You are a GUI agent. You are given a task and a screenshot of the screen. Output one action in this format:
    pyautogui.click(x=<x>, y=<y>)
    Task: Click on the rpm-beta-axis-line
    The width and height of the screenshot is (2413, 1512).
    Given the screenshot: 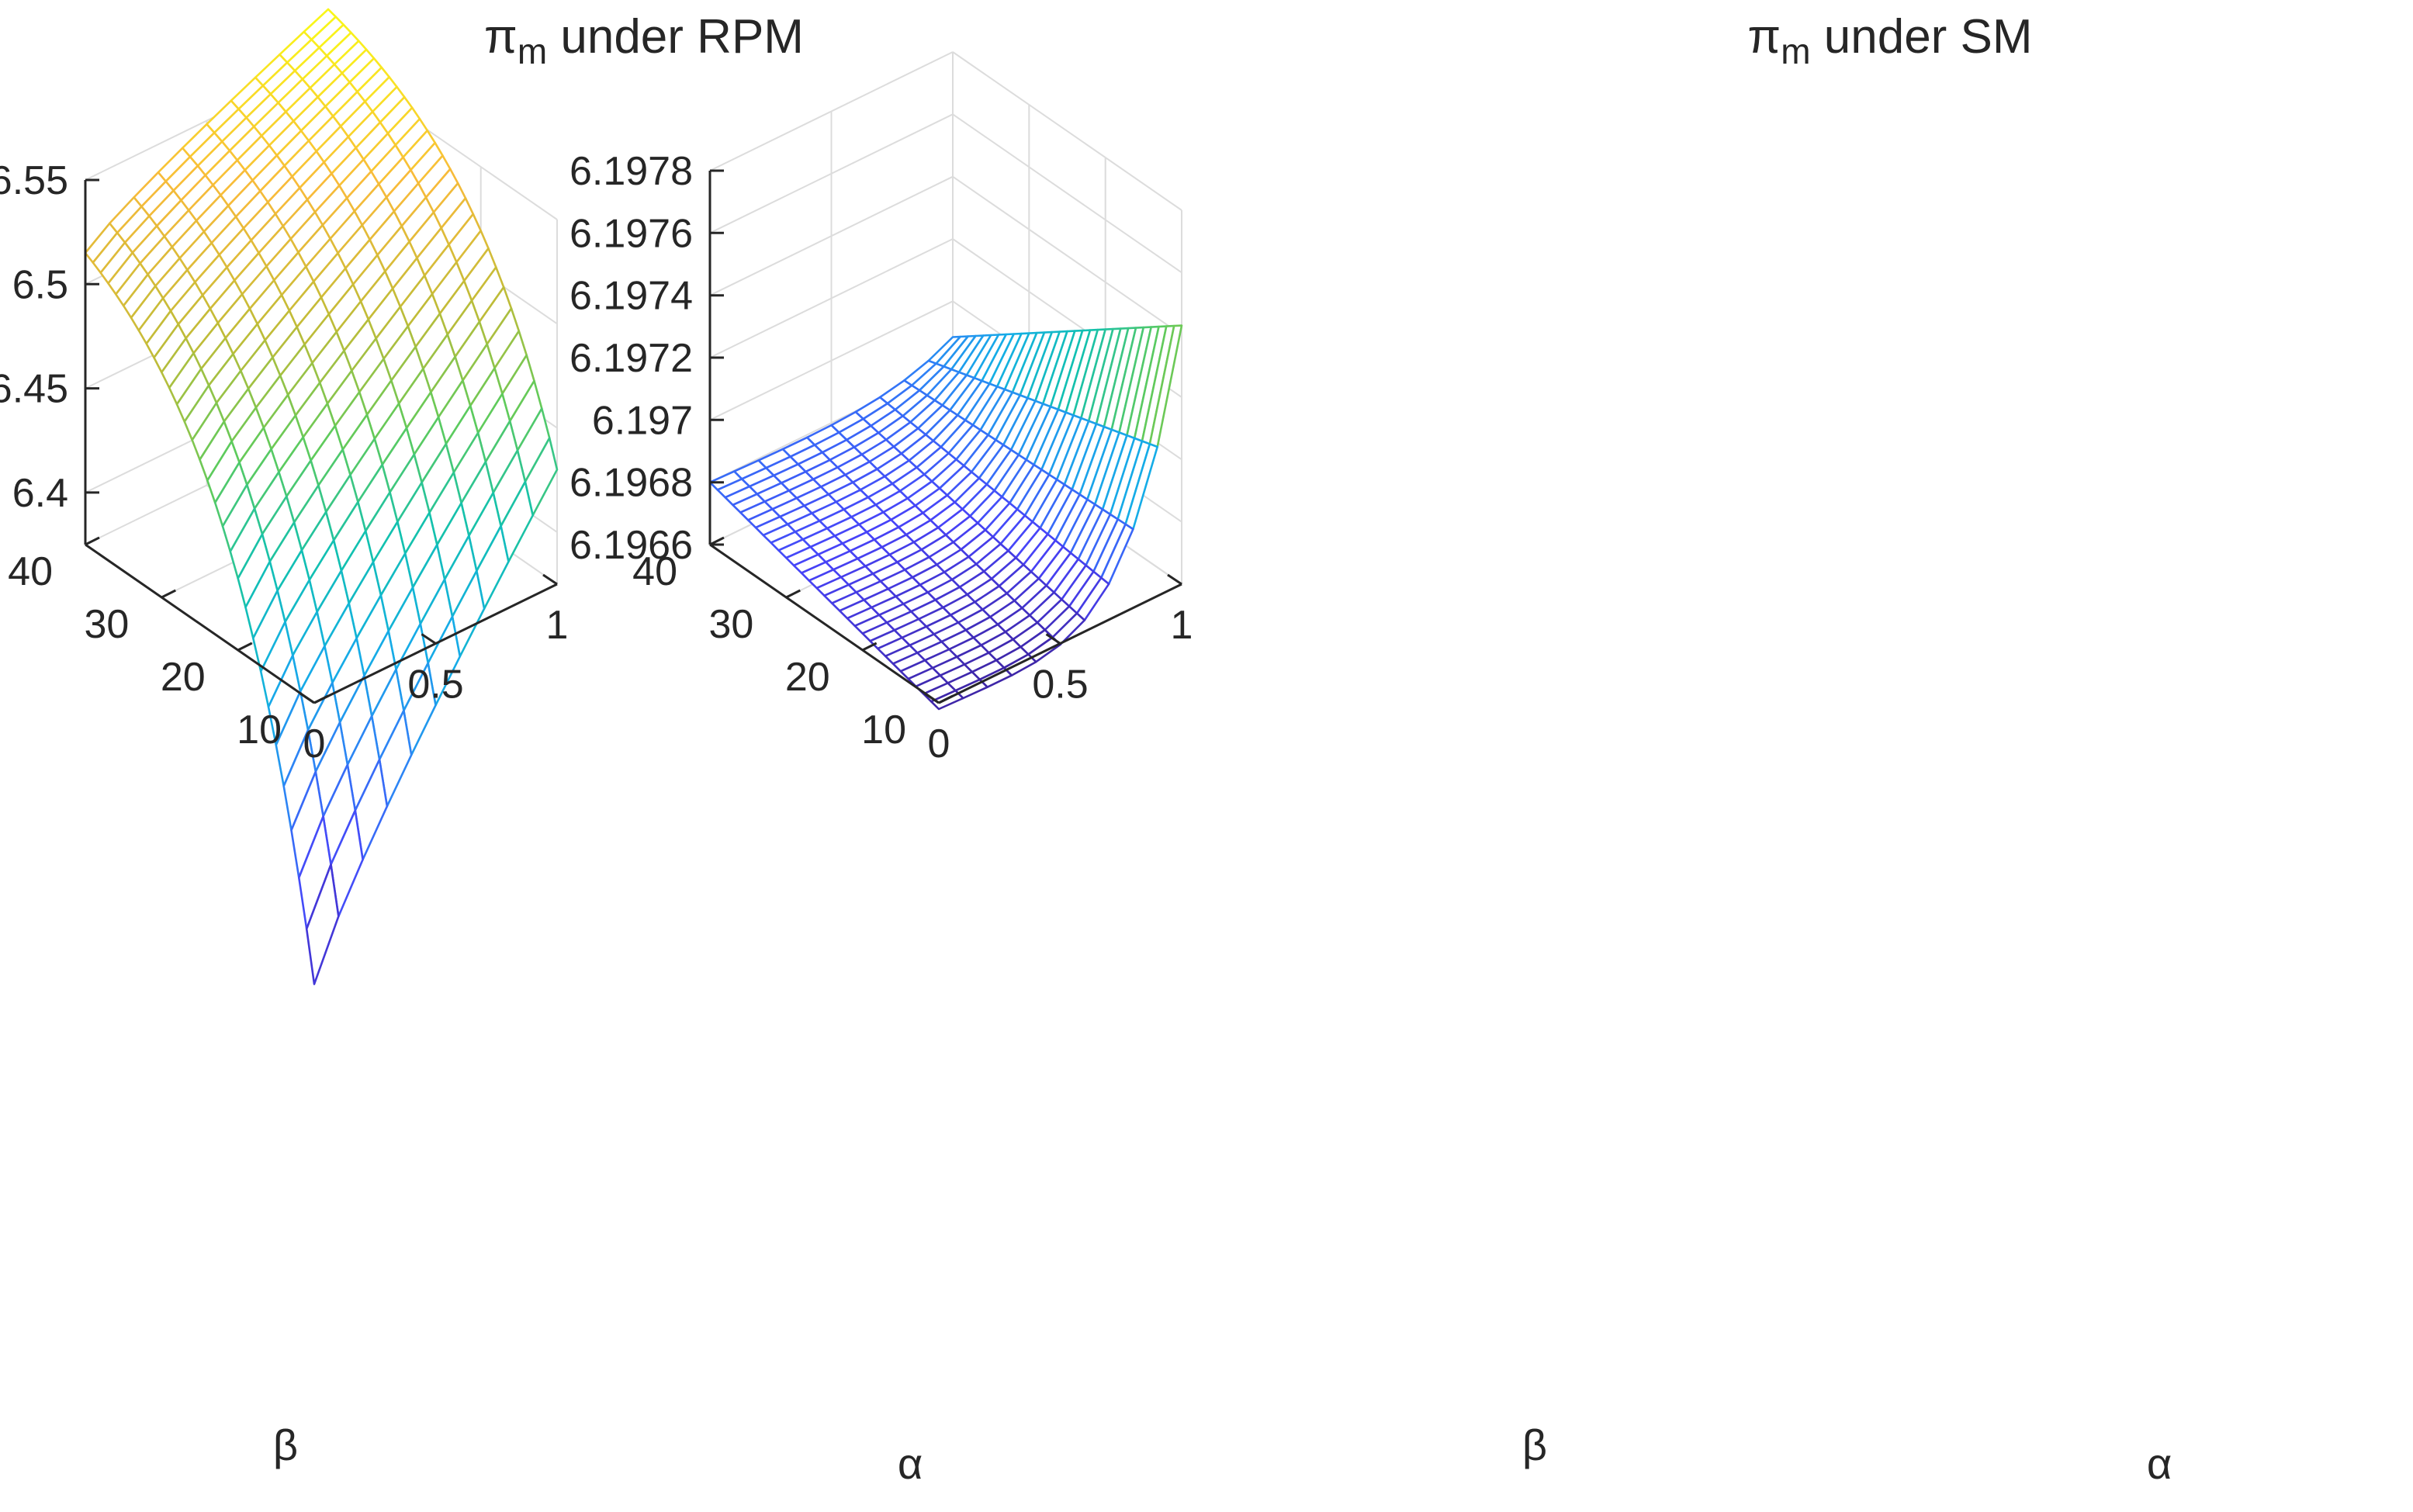 What is the action you would take?
    pyautogui.click(x=200, y=623)
    